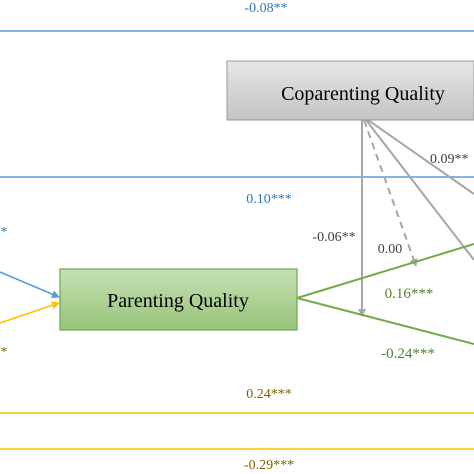  I want to click on green-upper-path, so click(385, 271).